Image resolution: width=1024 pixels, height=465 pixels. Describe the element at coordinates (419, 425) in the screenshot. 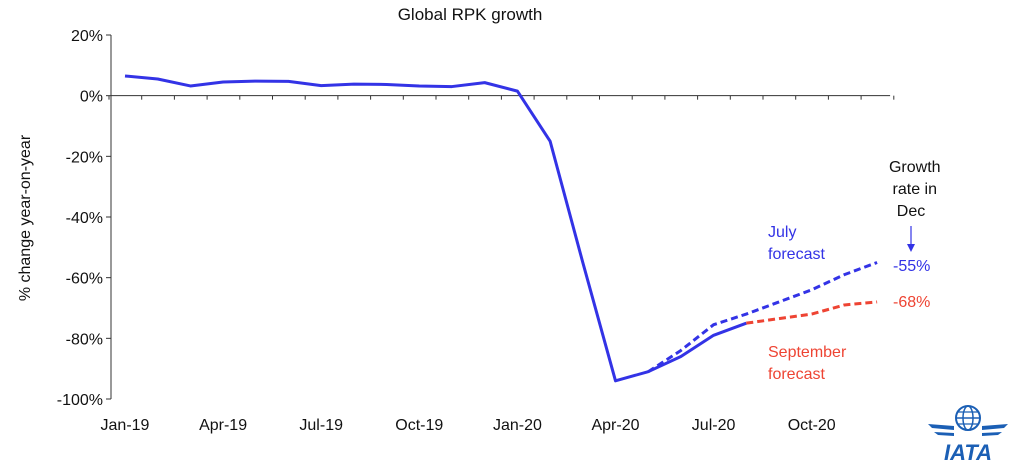

I see `x-tick-label: Oct-19` at that location.